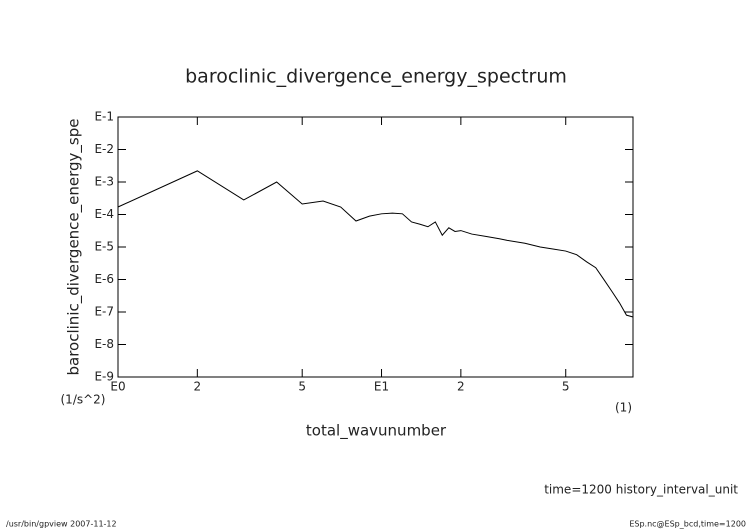  What do you see at coordinates (104, 117) in the screenshot?
I see `y-tick-label: E-1` at bounding box center [104, 117].